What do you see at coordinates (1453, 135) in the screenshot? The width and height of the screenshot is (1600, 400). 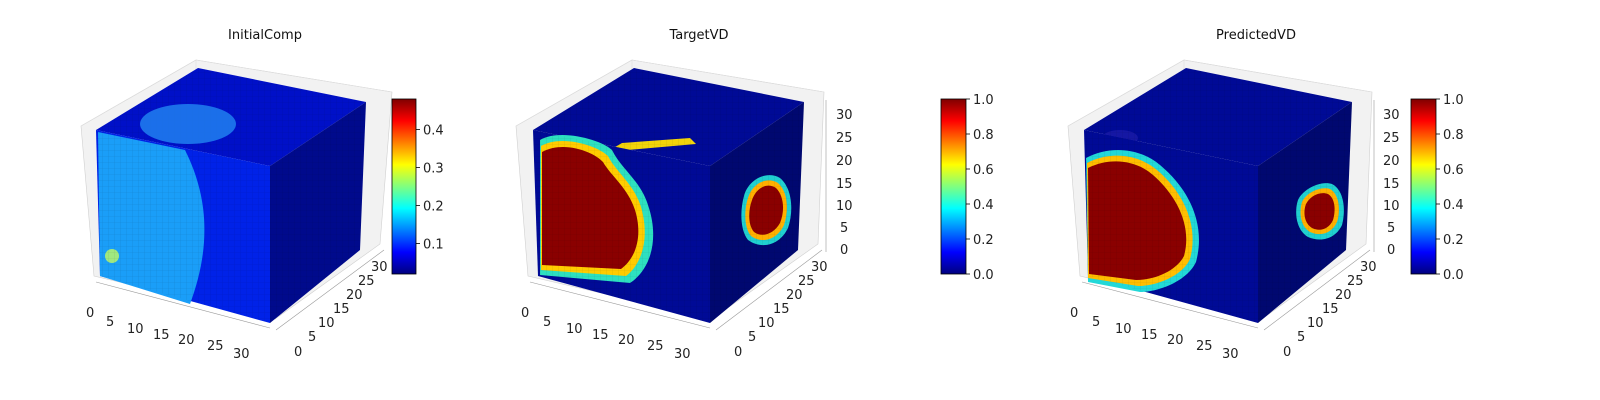 I see `colorbar-tick-label: 0.8` at bounding box center [1453, 135].